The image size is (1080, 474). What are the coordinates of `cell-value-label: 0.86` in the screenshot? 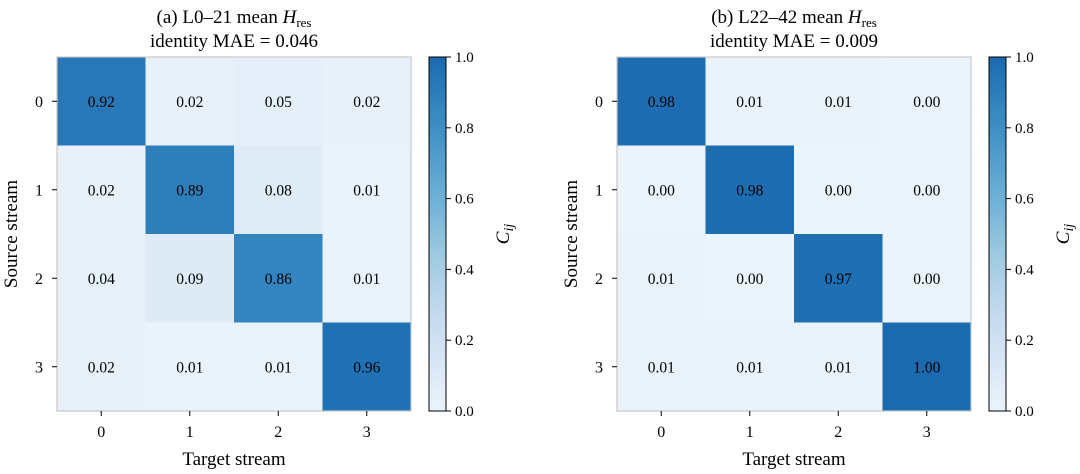 It's located at (278, 279).